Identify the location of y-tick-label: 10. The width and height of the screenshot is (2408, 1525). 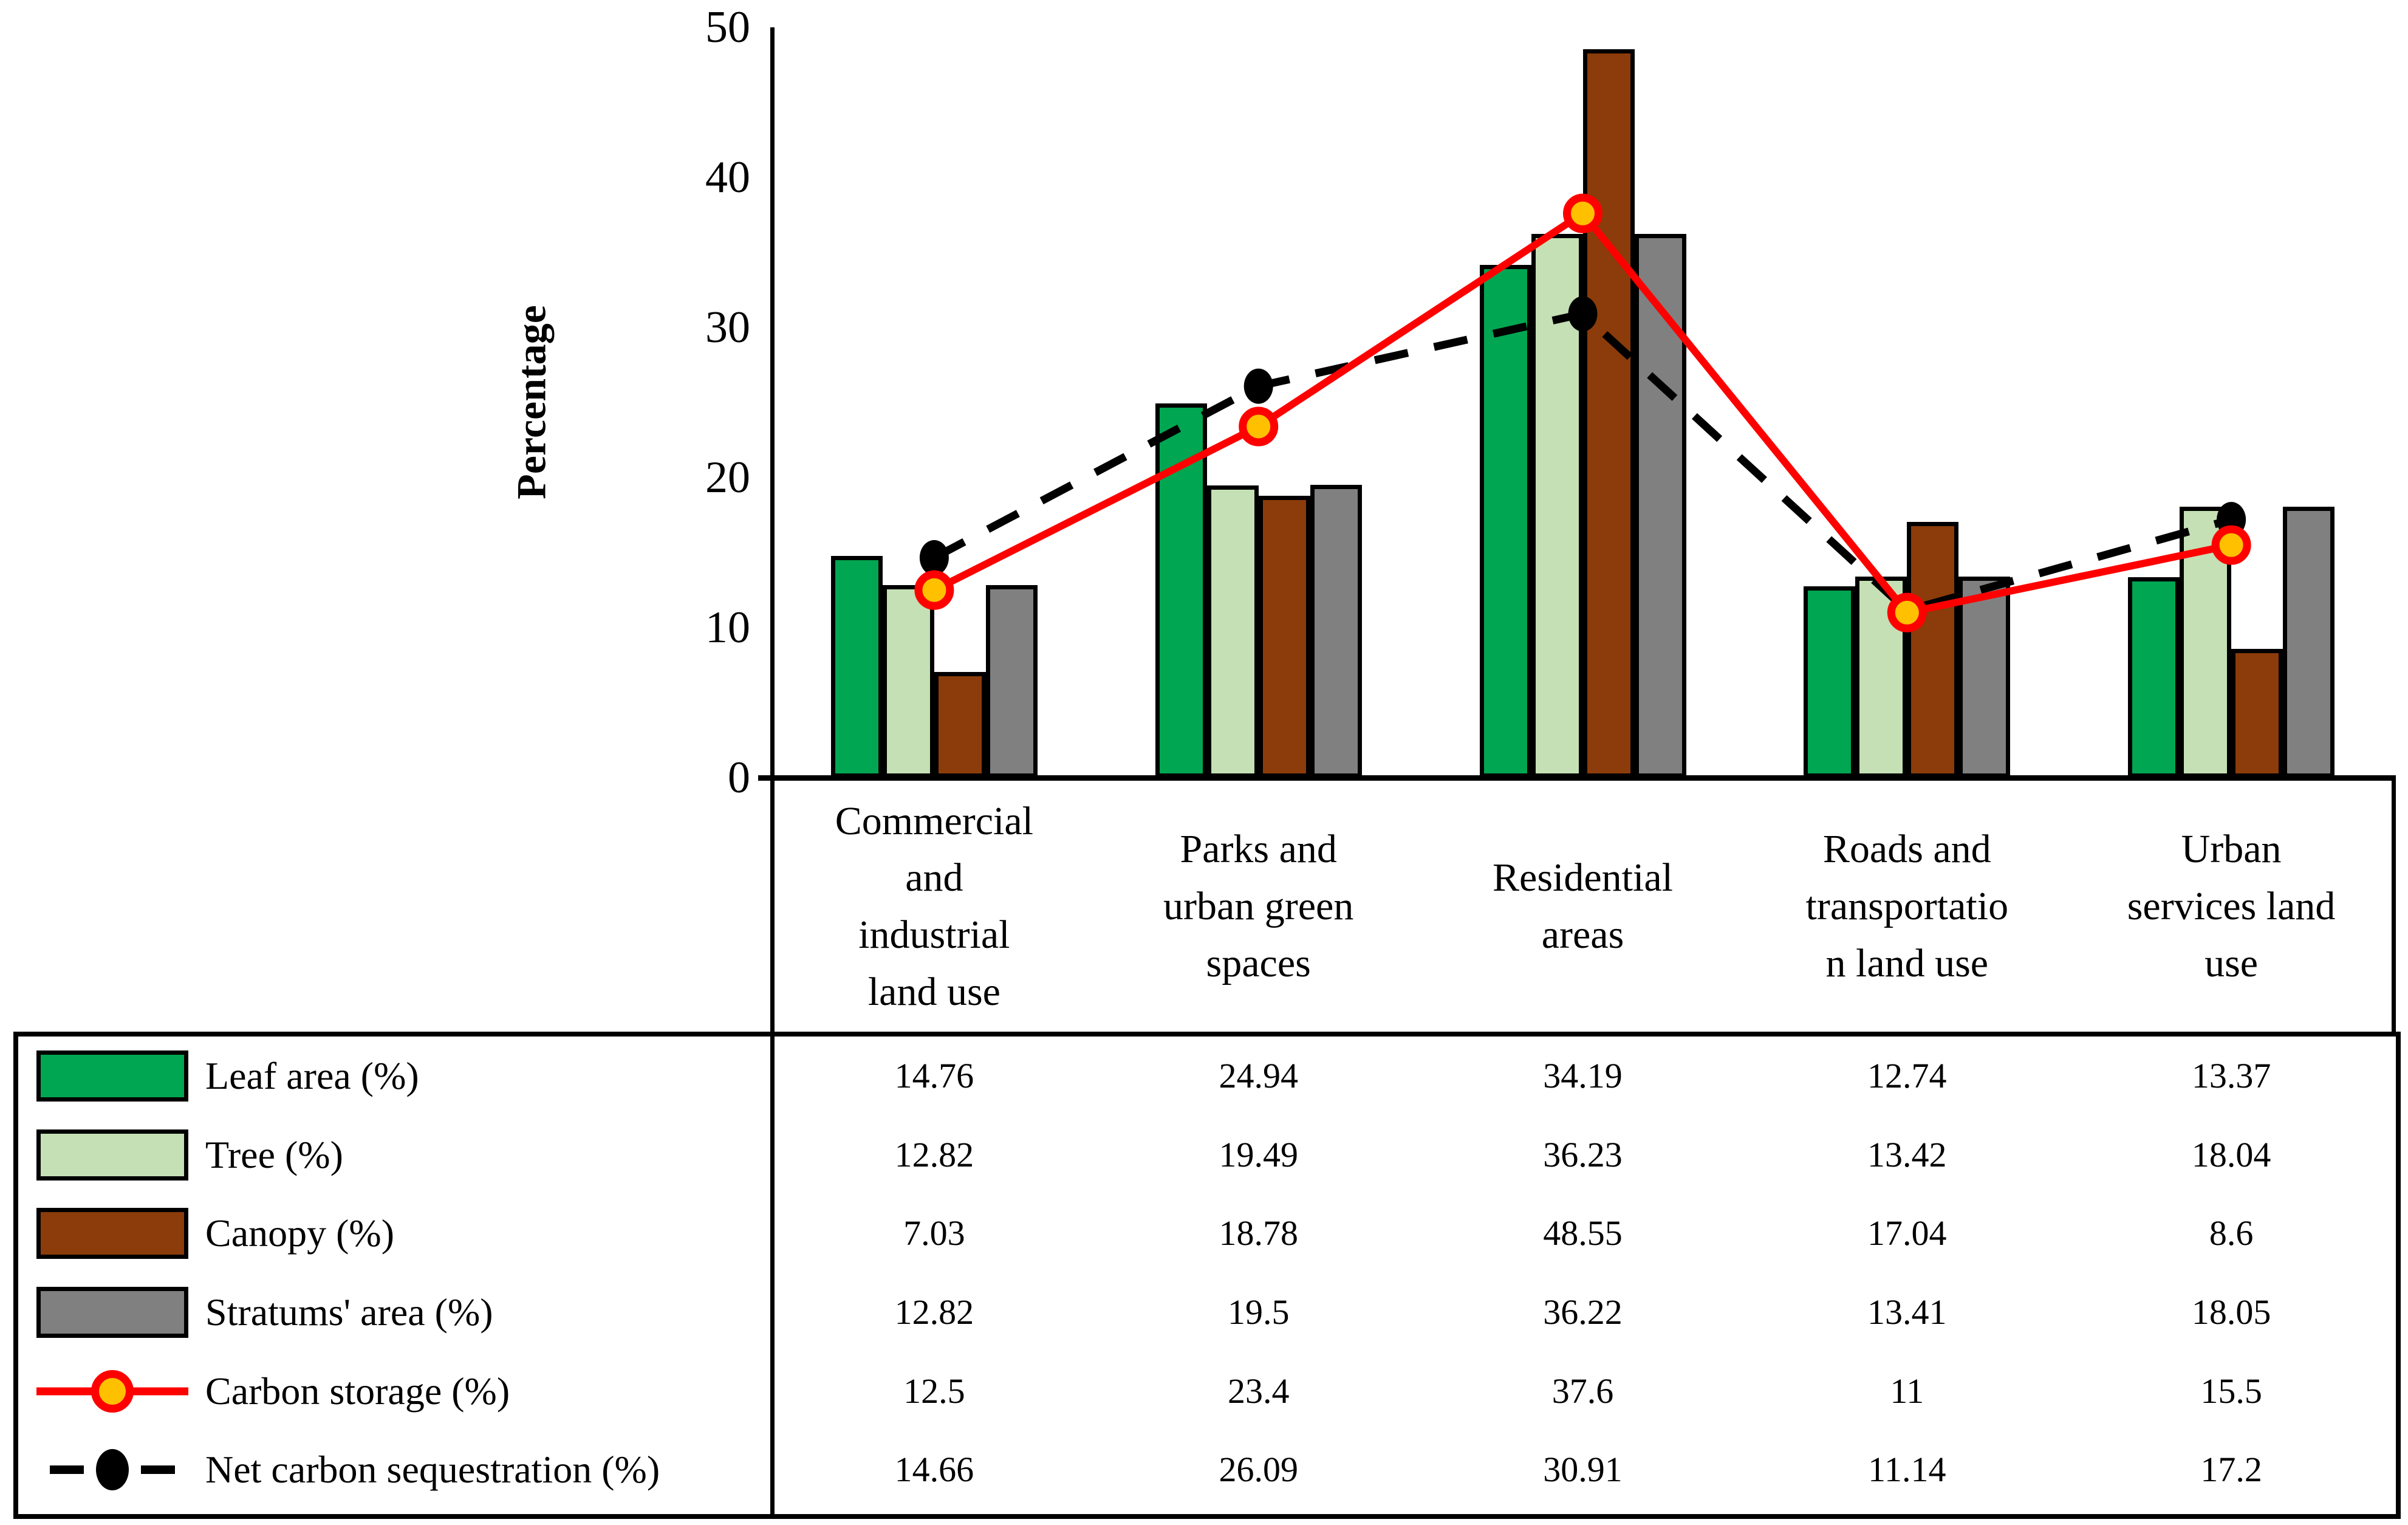
(727, 628).